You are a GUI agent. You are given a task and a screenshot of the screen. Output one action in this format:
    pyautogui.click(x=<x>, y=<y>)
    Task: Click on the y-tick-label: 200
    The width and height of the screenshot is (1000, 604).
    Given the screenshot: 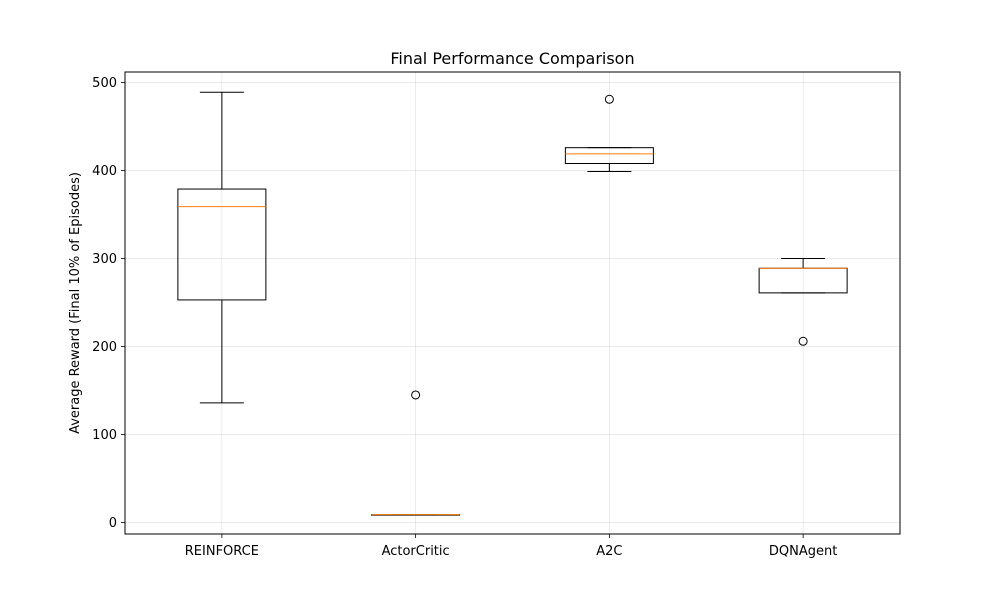 What is the action you would take?
    pyautogui.click(x=104, y=347)
    